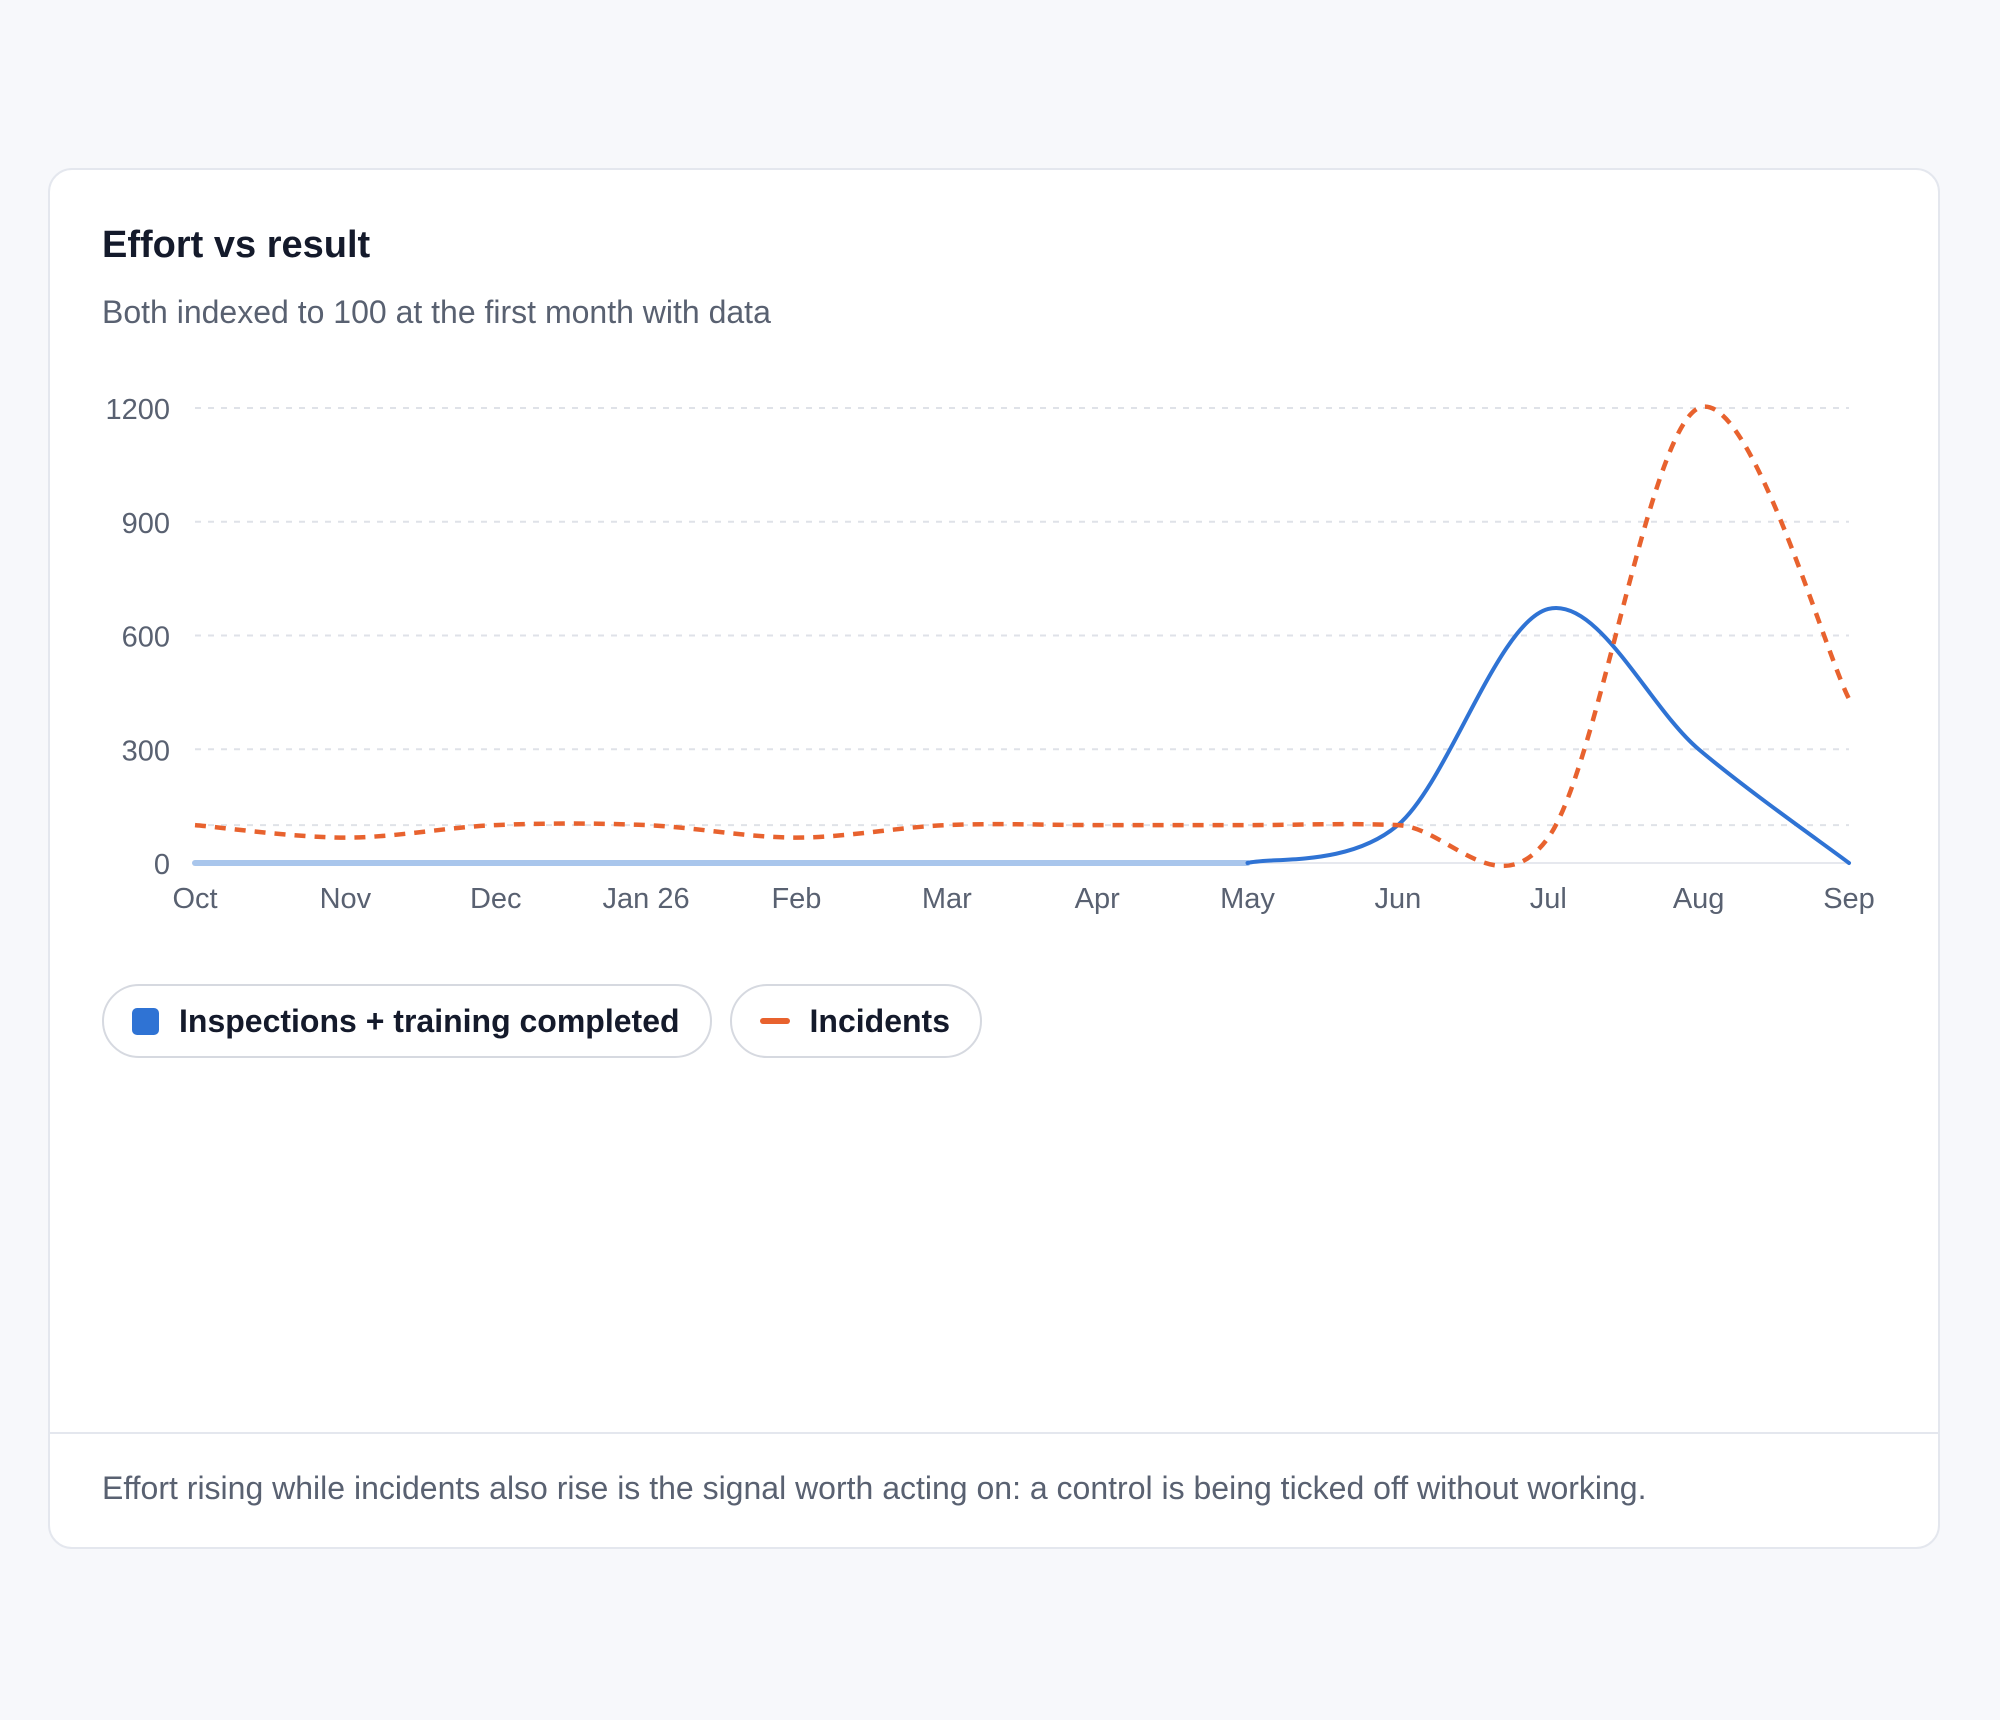  I want to click on x-tick-label: Jun, so click(1398, 899).